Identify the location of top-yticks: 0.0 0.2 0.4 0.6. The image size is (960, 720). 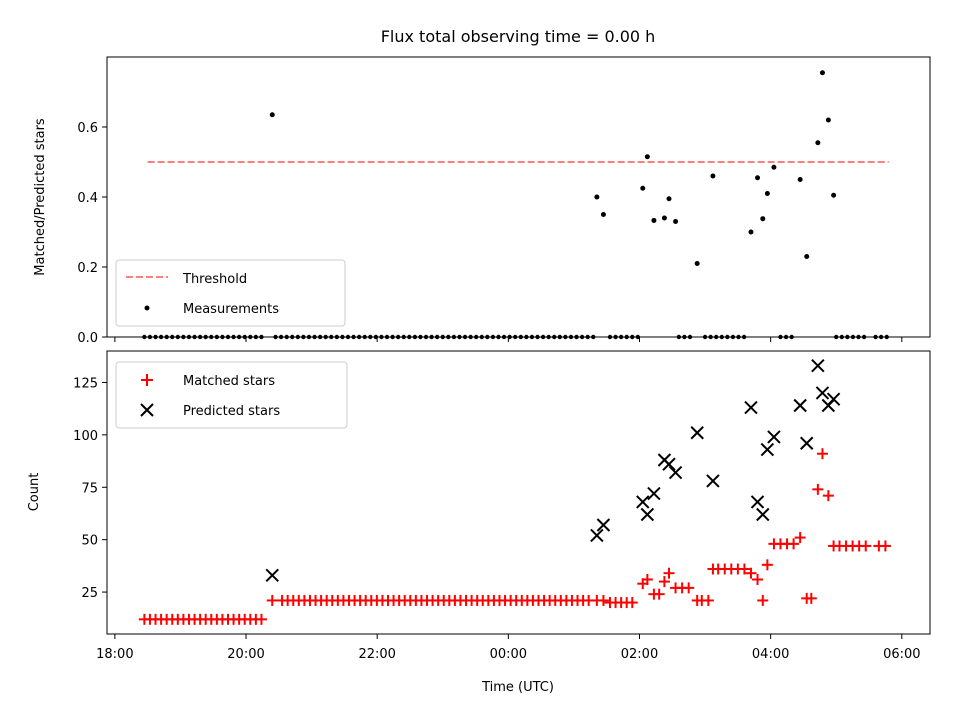
(92, 233).